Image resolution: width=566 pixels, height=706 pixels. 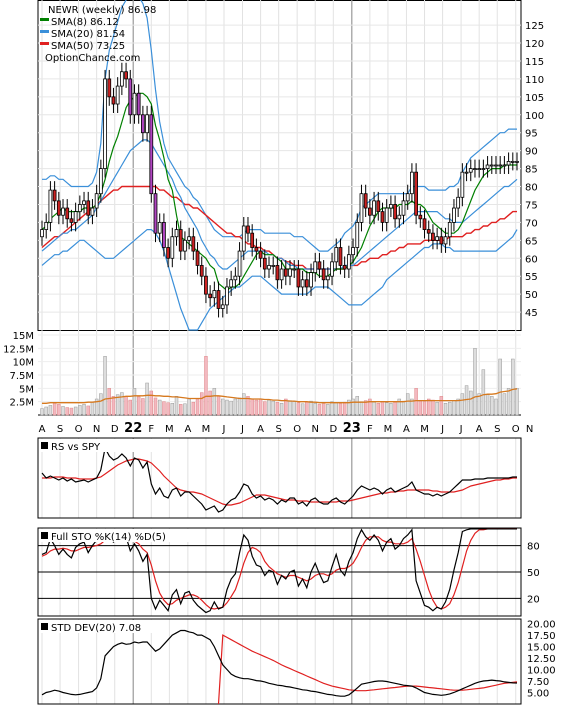 What do you see at coordinates (534, 80) in the screenshot?
I see `price-tick-label: 110` at bounding box center [534, 80].